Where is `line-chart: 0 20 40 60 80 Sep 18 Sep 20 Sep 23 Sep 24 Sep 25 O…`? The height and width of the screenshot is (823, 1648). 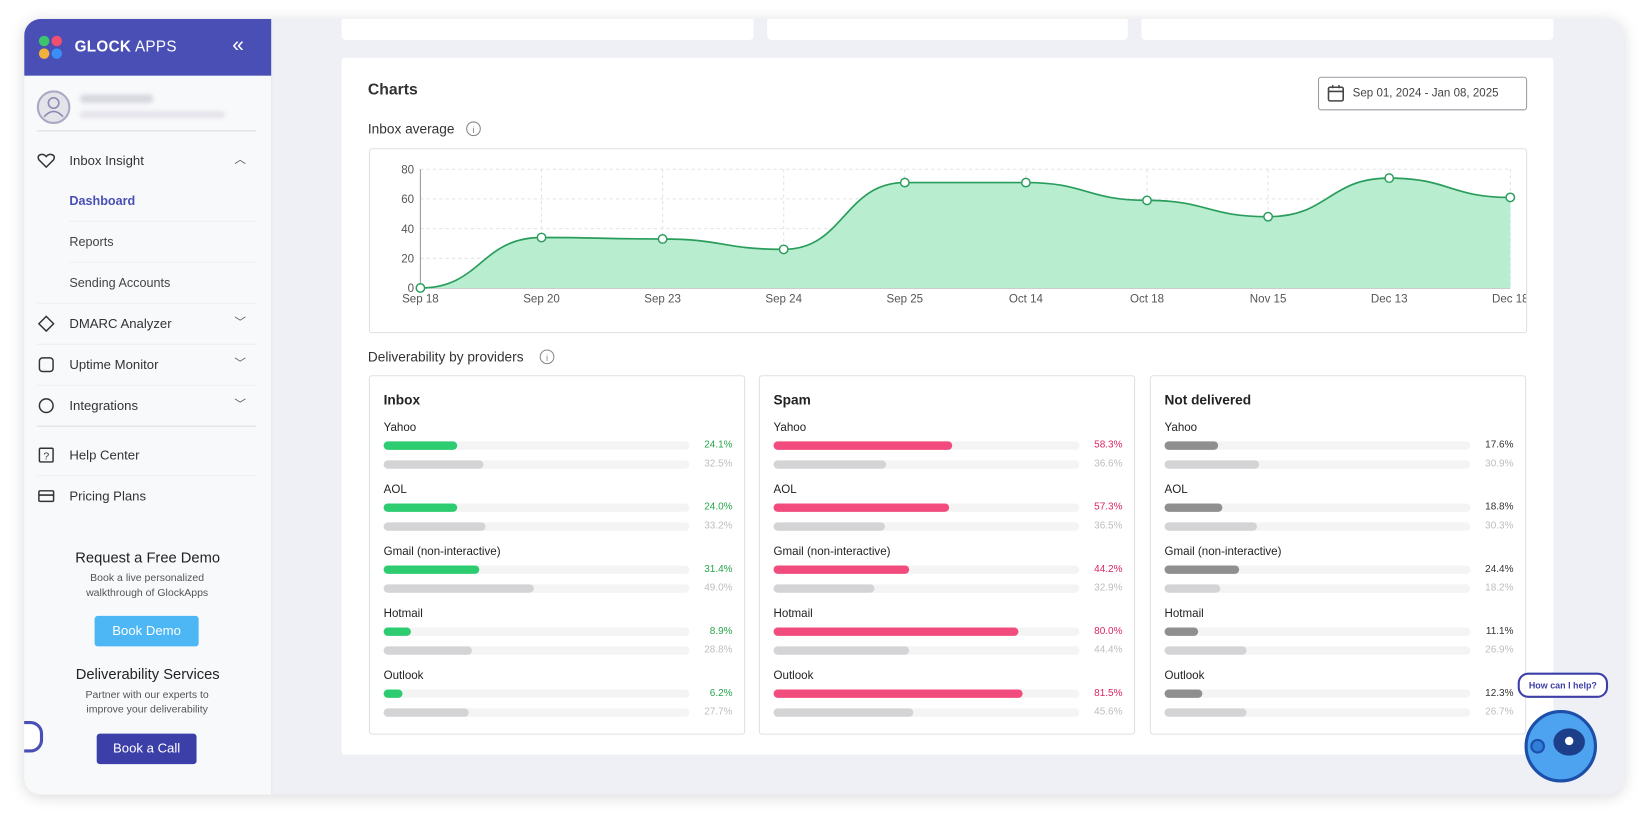
line-chart: 0 20 40 60 80 Sep 18 Sep 20 Sep 23 Sep 24 Sep 25 O… is located at coordinates (964, 235).